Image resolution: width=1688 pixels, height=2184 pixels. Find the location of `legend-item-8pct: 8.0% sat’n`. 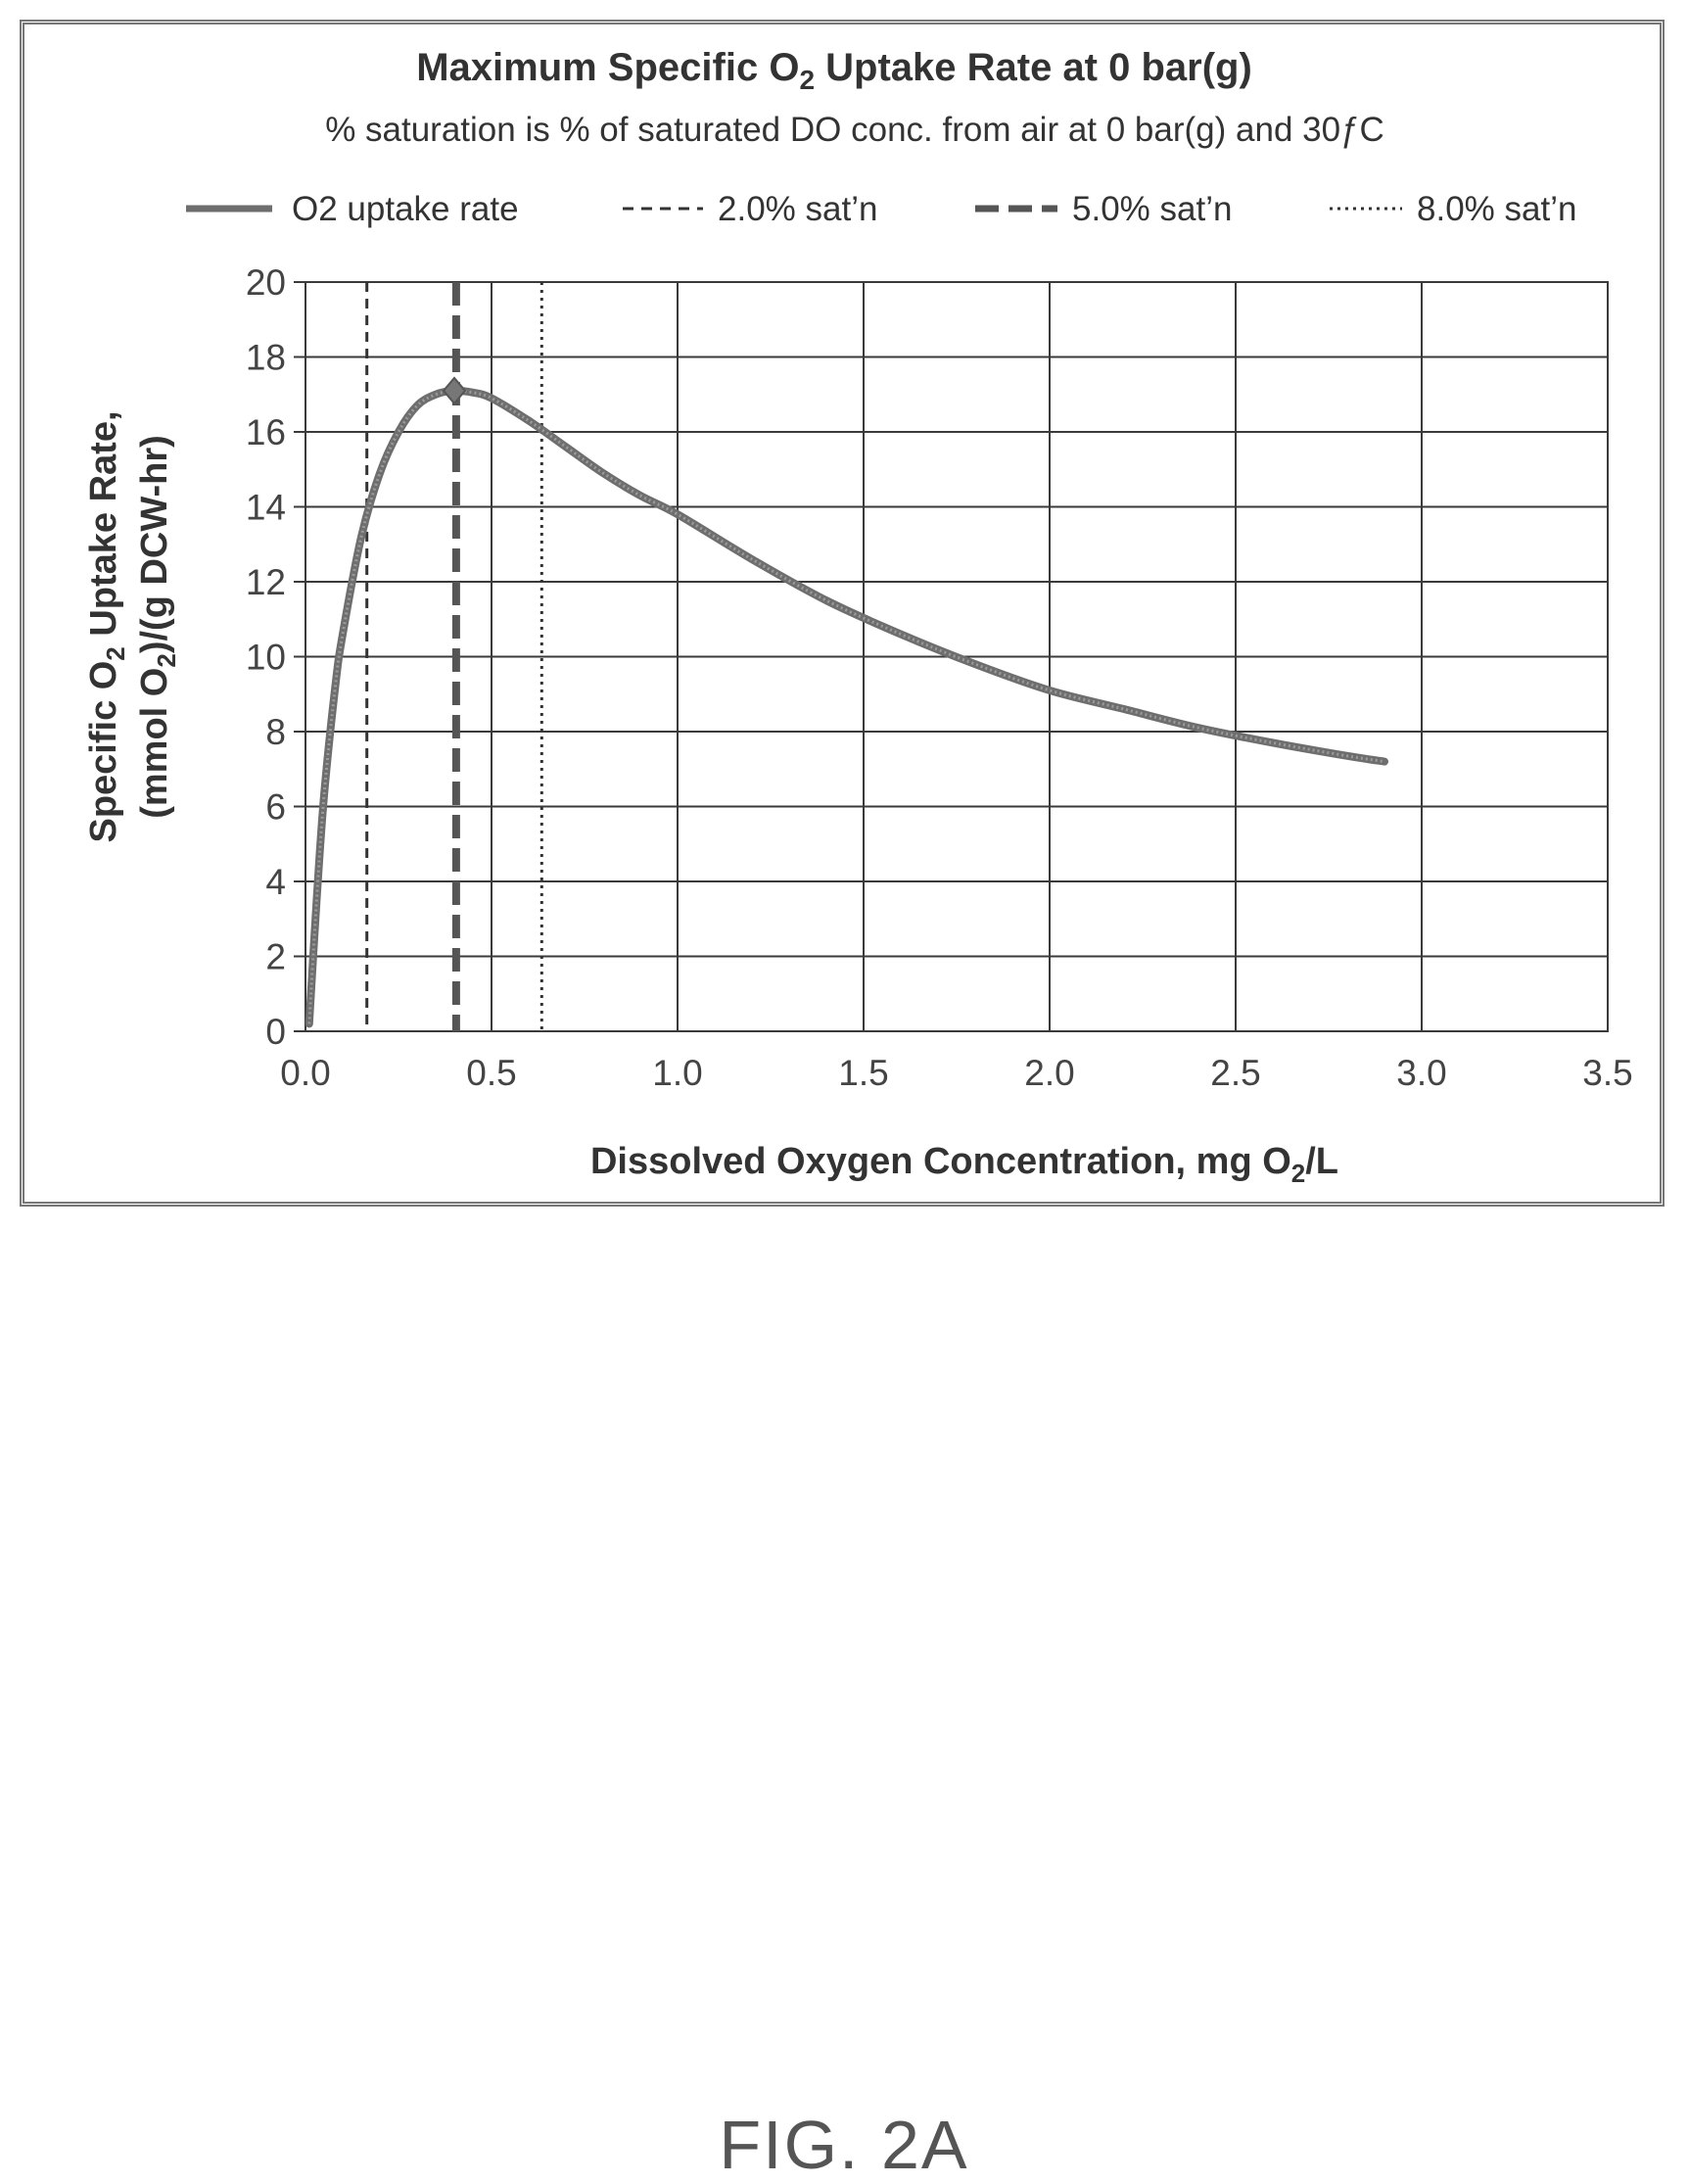

legend-item-8pct: 8.0% sat’n is located at coordinates (1453, 209).